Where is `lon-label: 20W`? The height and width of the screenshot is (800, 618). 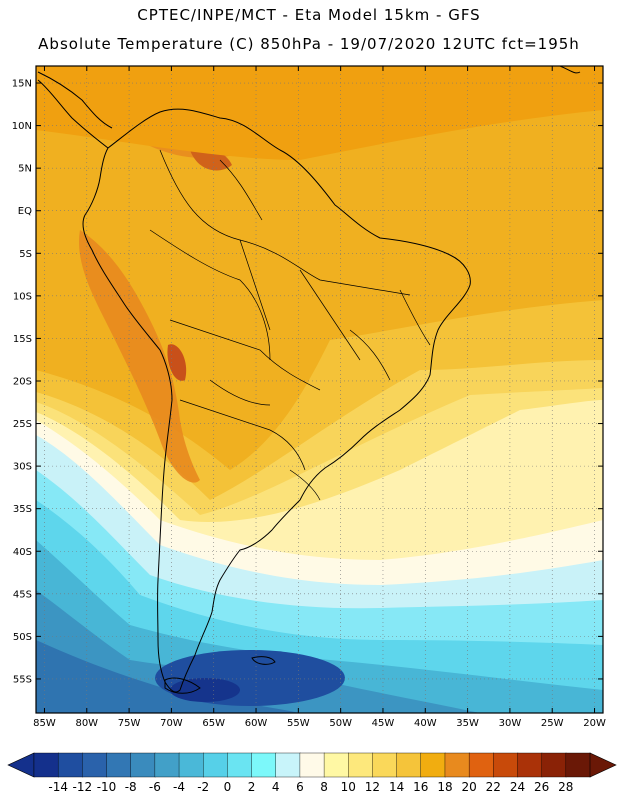
lon-label: 20W is located at coordinates (594, 723).